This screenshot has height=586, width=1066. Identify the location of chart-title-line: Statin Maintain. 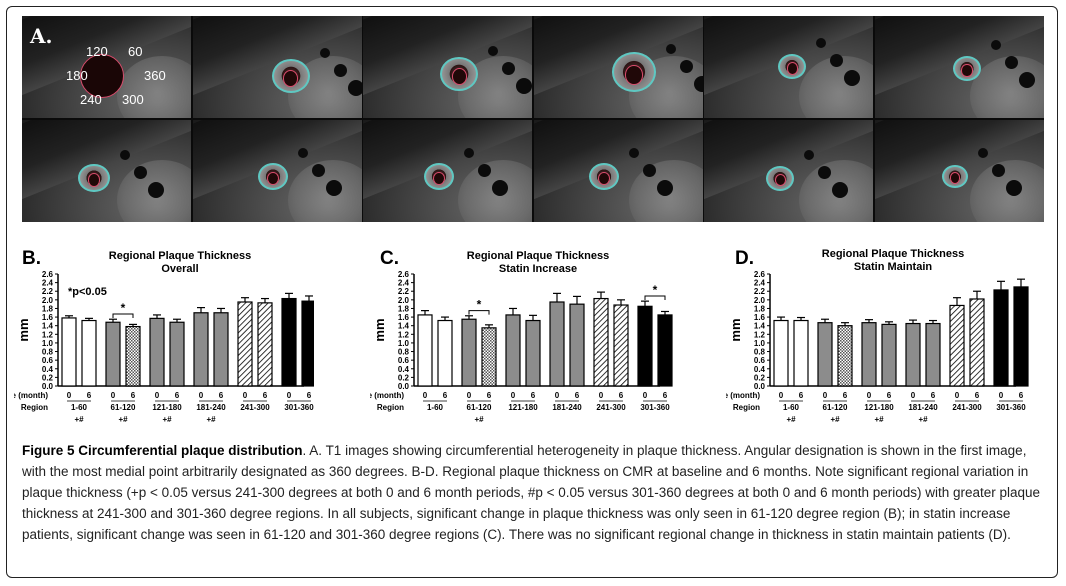
(893, 267).